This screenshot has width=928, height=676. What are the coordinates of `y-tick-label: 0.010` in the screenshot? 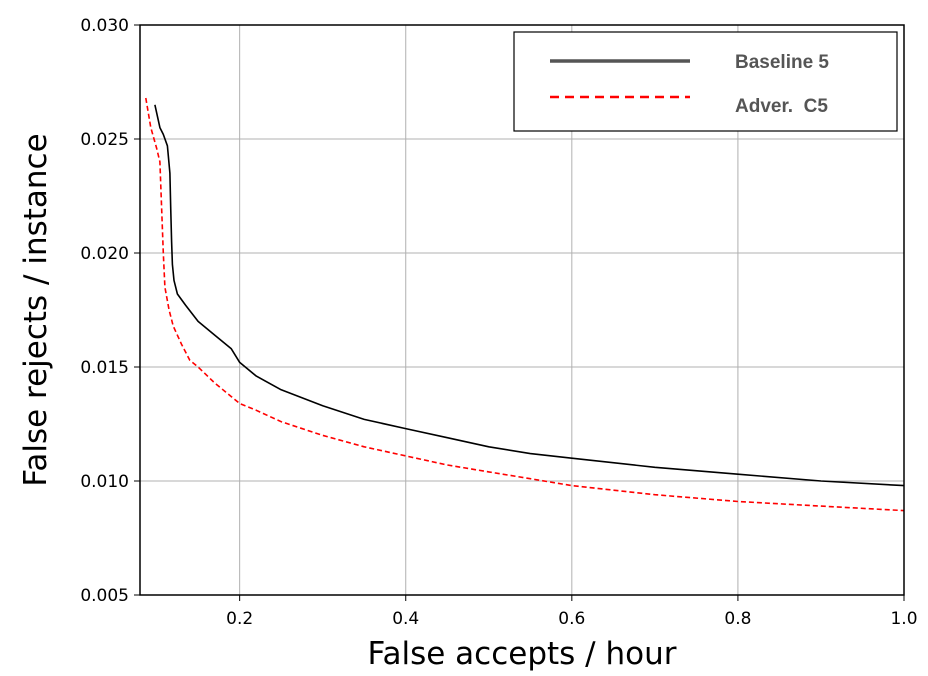 It's located at (104, 482).